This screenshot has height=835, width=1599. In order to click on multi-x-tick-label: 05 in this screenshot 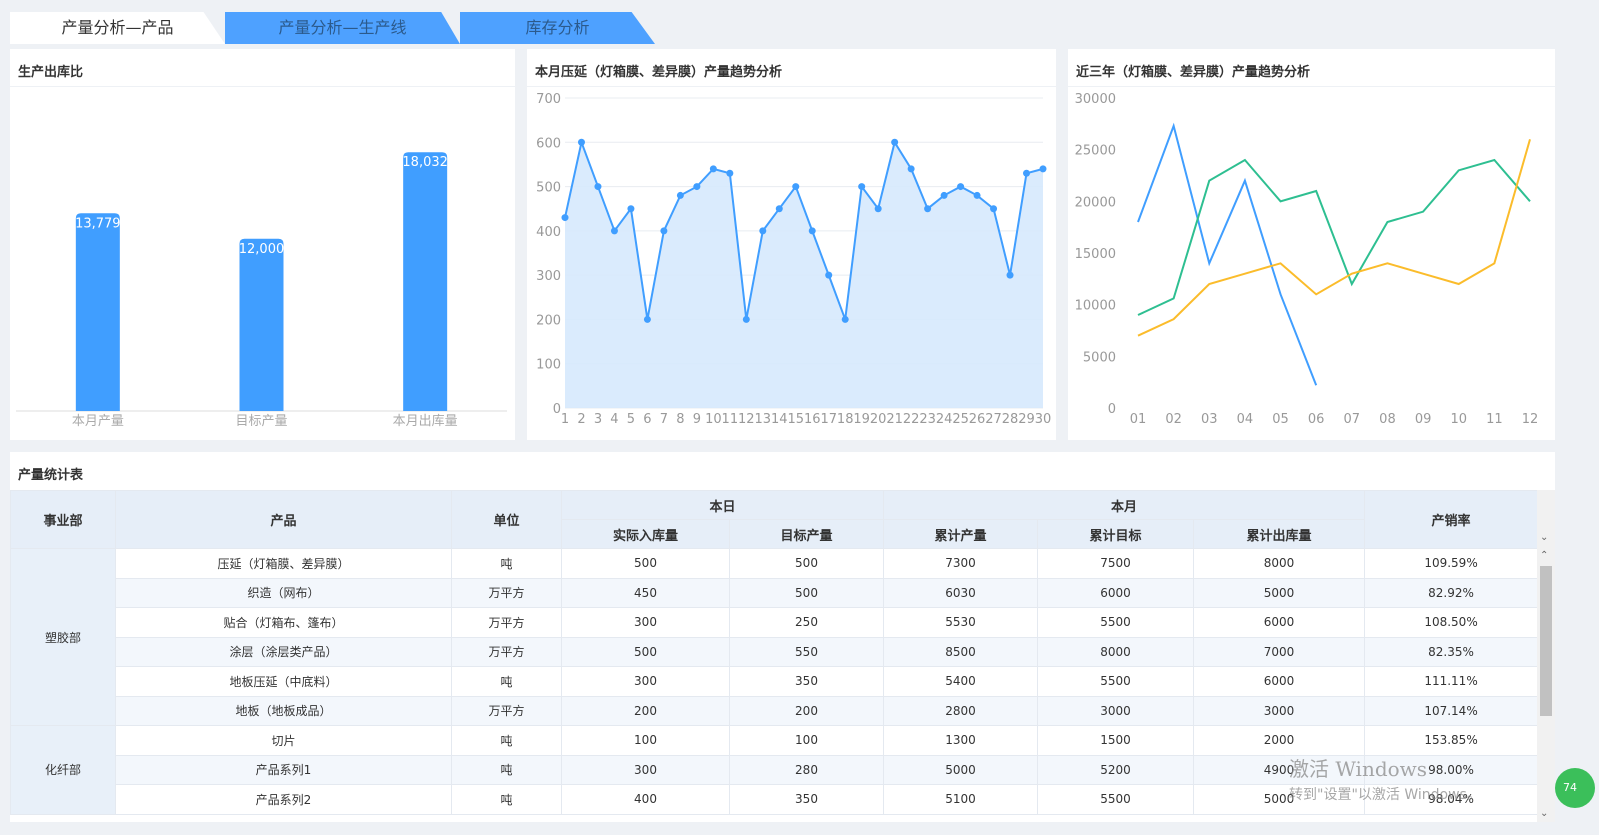, I will do `click(1280, 419)`.